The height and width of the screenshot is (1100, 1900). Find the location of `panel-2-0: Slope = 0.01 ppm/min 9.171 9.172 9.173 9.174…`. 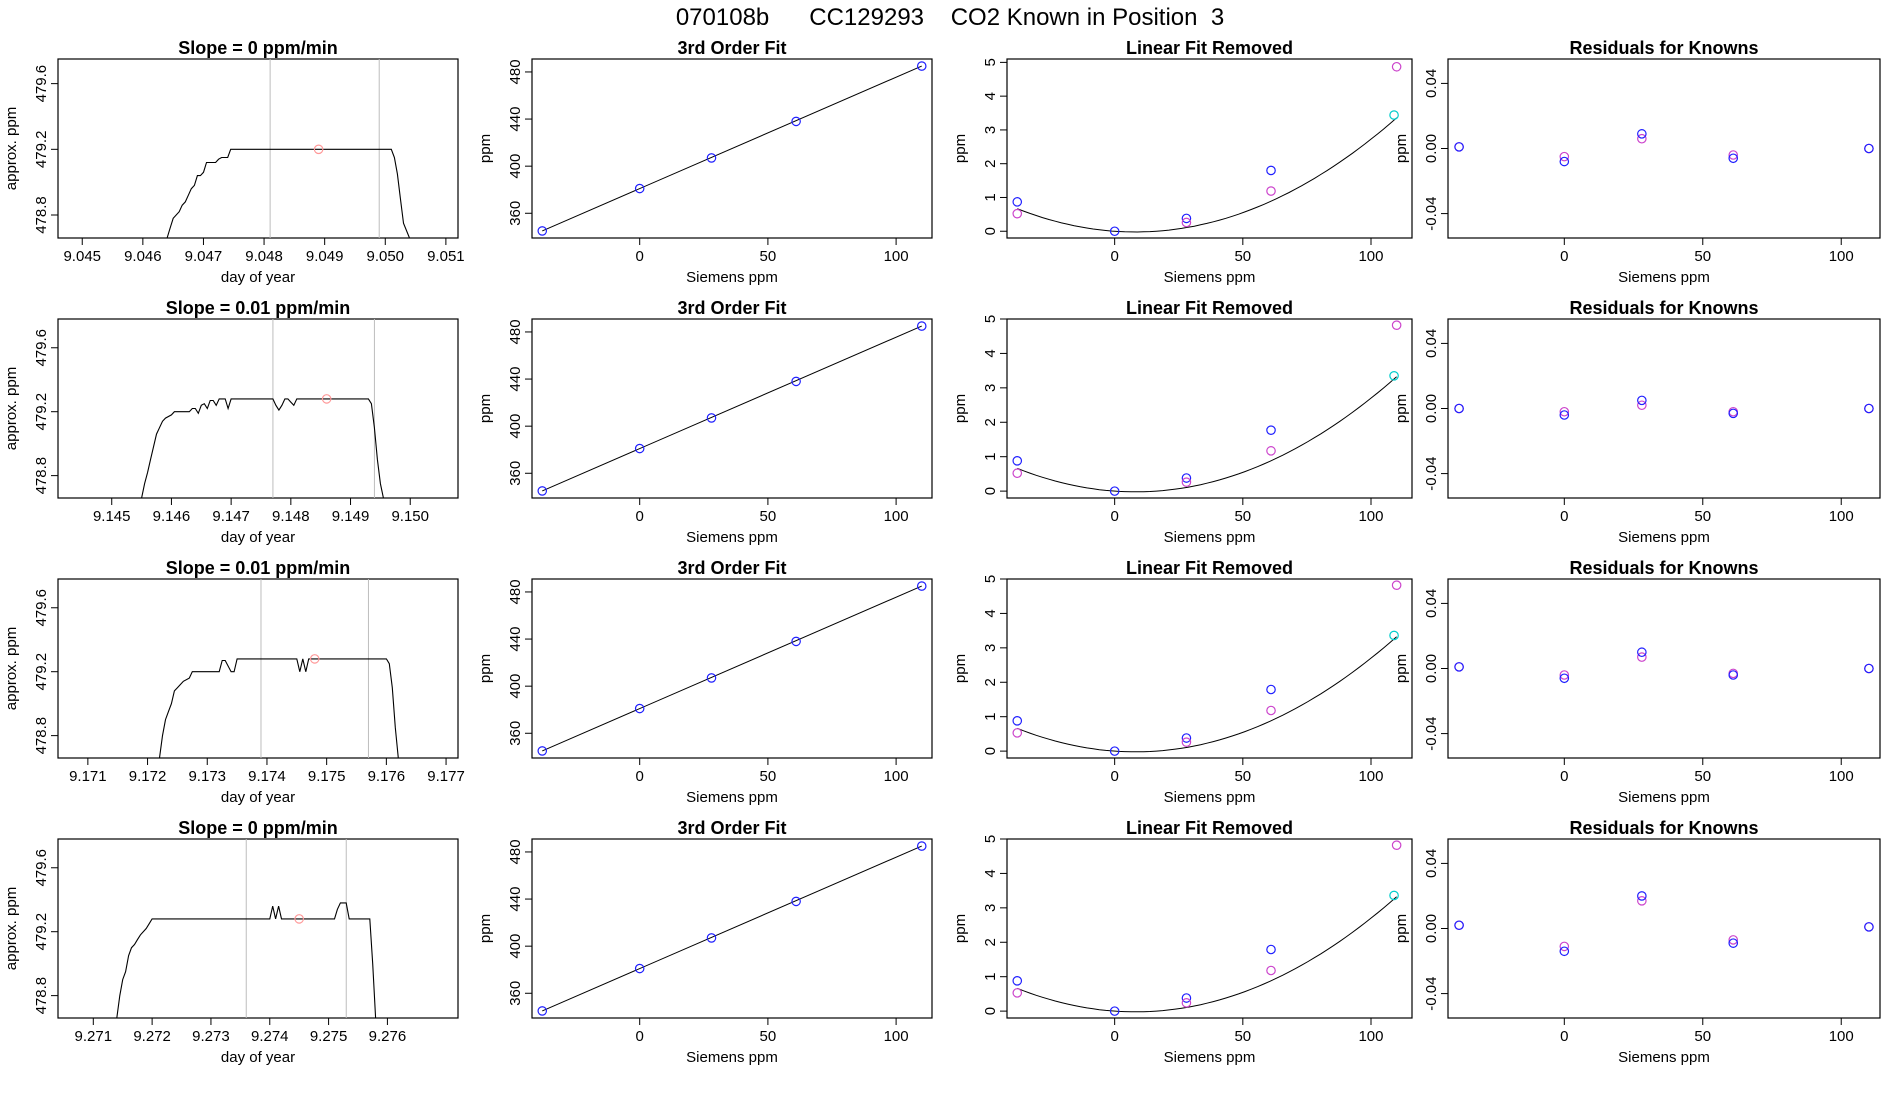

panel-2-0: Slope = 0.01 ppm/min 9.171 9.172 9.173 9.174… is located at coordinates (234, 682).